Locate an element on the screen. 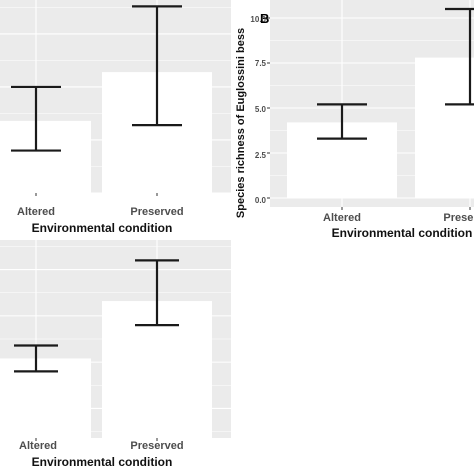 This screenshot has height=474, width=474. y-tick-label: 2.5 is located at coordinates (261, 155).